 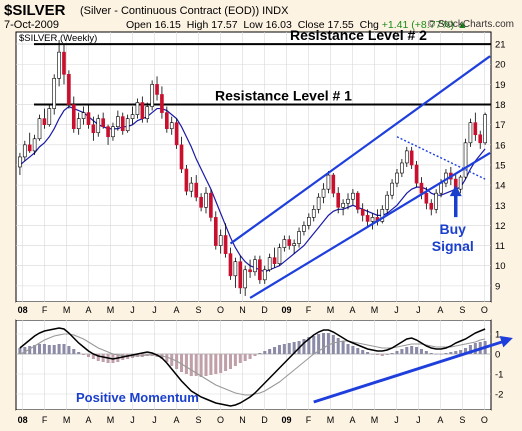 What do you see at coordinates (309, 310) in the screenshot?
I see `x-tick-label: F` at bounding box center [309, 310].